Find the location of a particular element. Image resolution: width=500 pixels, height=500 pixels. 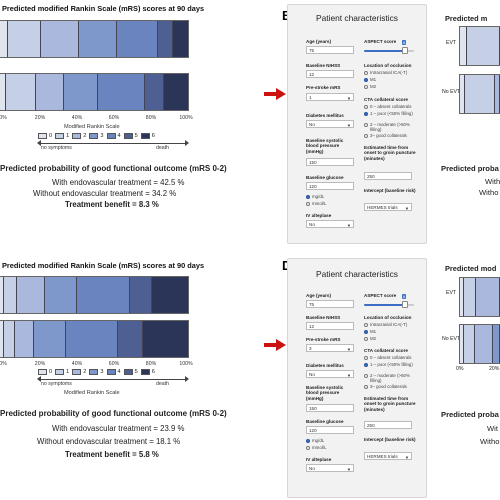

occlusion-label: Location of occlusion is located at coordinates (388, 65).